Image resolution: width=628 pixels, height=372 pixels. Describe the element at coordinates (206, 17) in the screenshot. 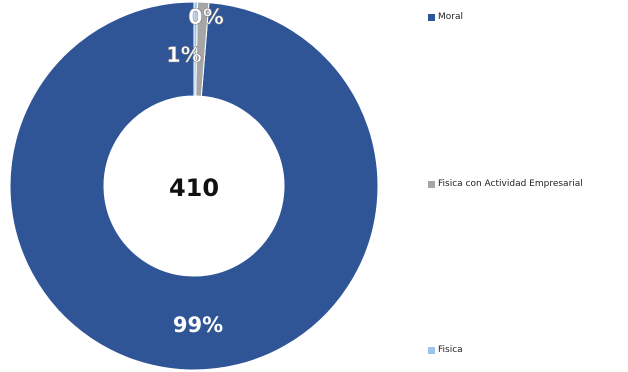

I see `slice-label-fisica: 0%` at that location.